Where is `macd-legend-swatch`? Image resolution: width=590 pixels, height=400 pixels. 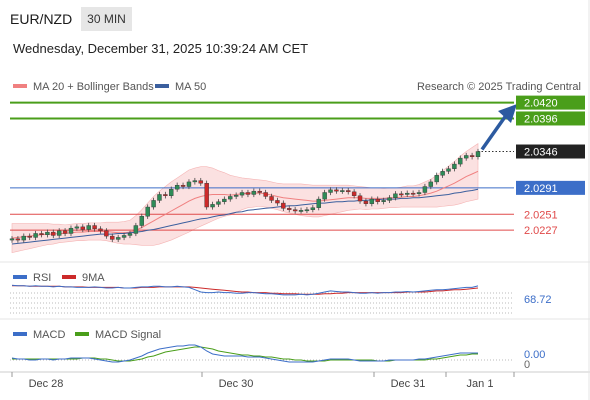
macd-legend-swatch is located at coordinates (20, 334).